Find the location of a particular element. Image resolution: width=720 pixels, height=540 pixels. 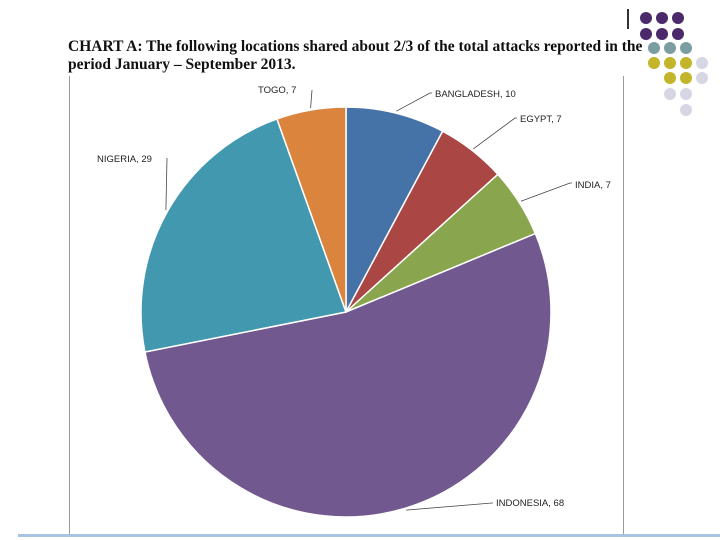

slice-label: TOGO, 7 is located at coordinates (277, 90).